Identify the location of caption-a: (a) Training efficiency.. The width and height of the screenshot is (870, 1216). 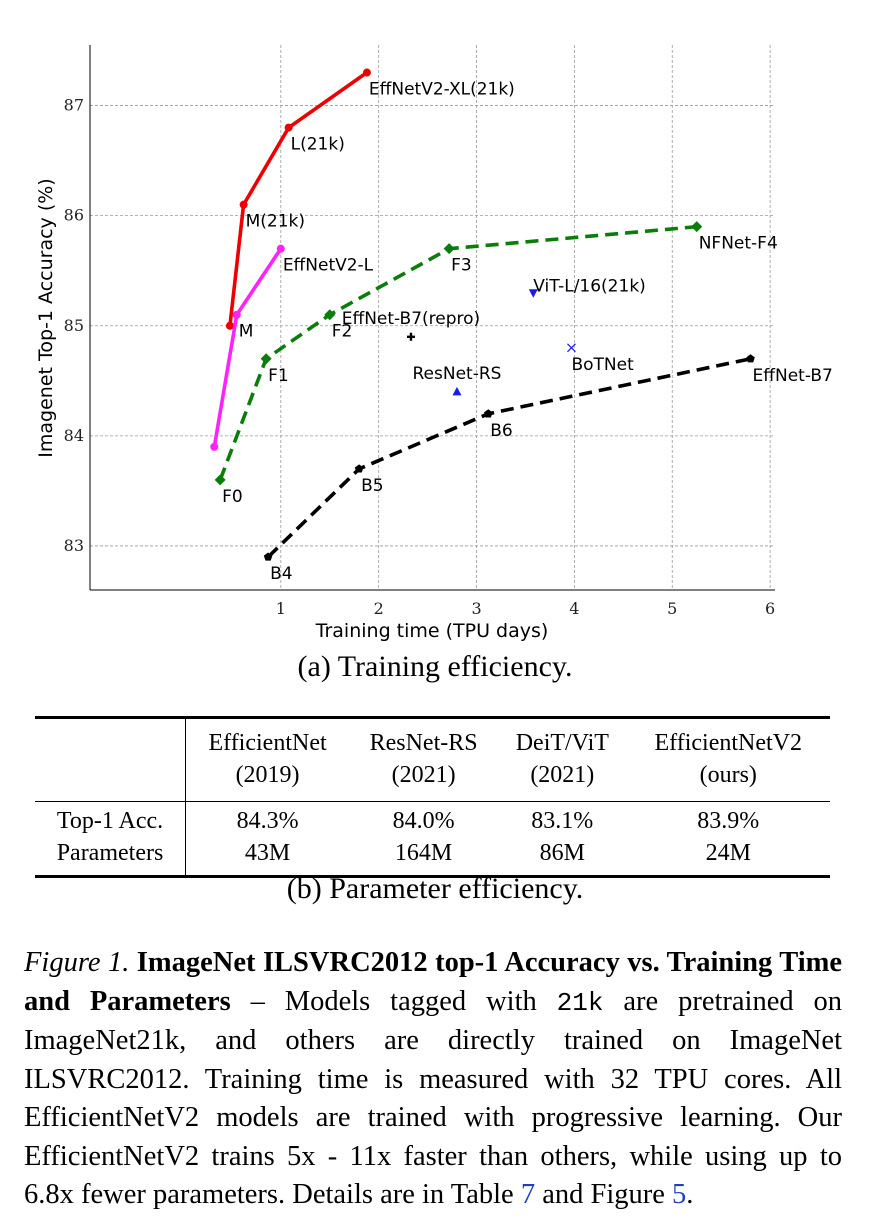
(435, 666).